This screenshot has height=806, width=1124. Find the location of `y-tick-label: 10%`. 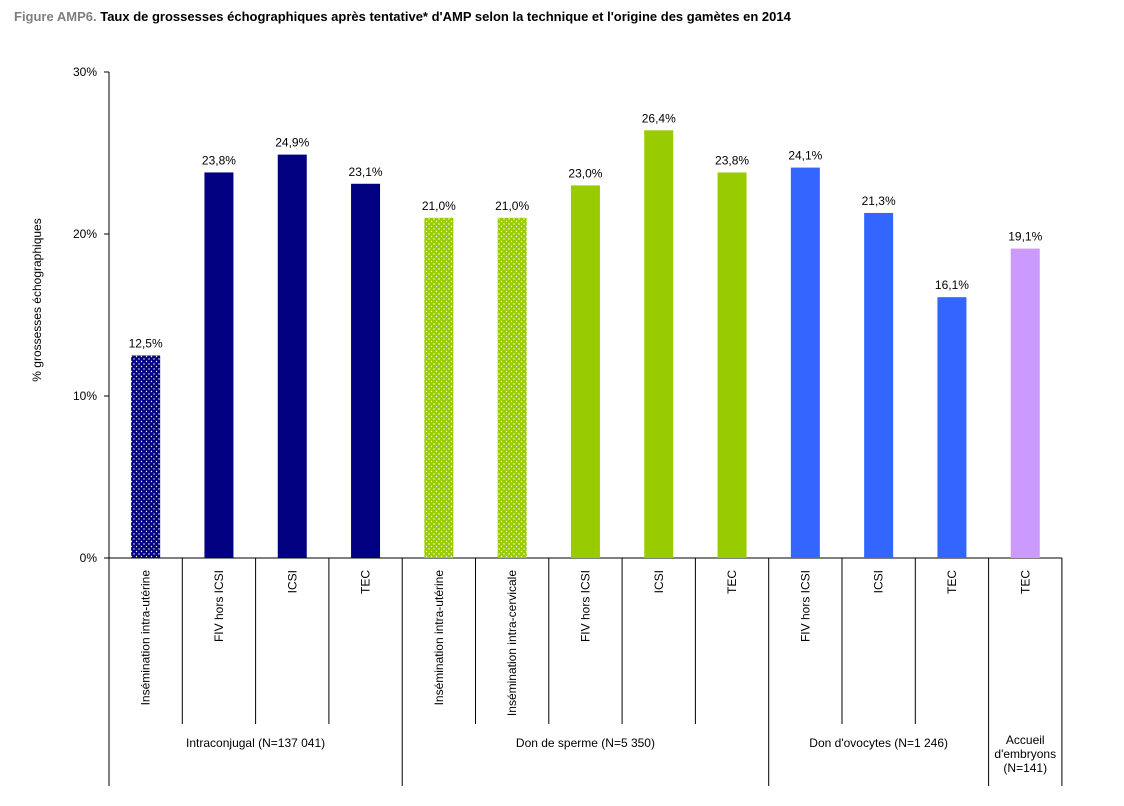

y-tick-label: 10% is located at coordinates (85, 396).